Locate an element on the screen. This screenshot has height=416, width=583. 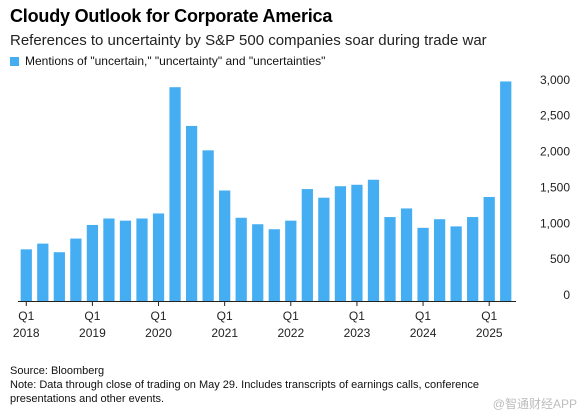
bar-q2-2022 is located at coordinates (307, 245).